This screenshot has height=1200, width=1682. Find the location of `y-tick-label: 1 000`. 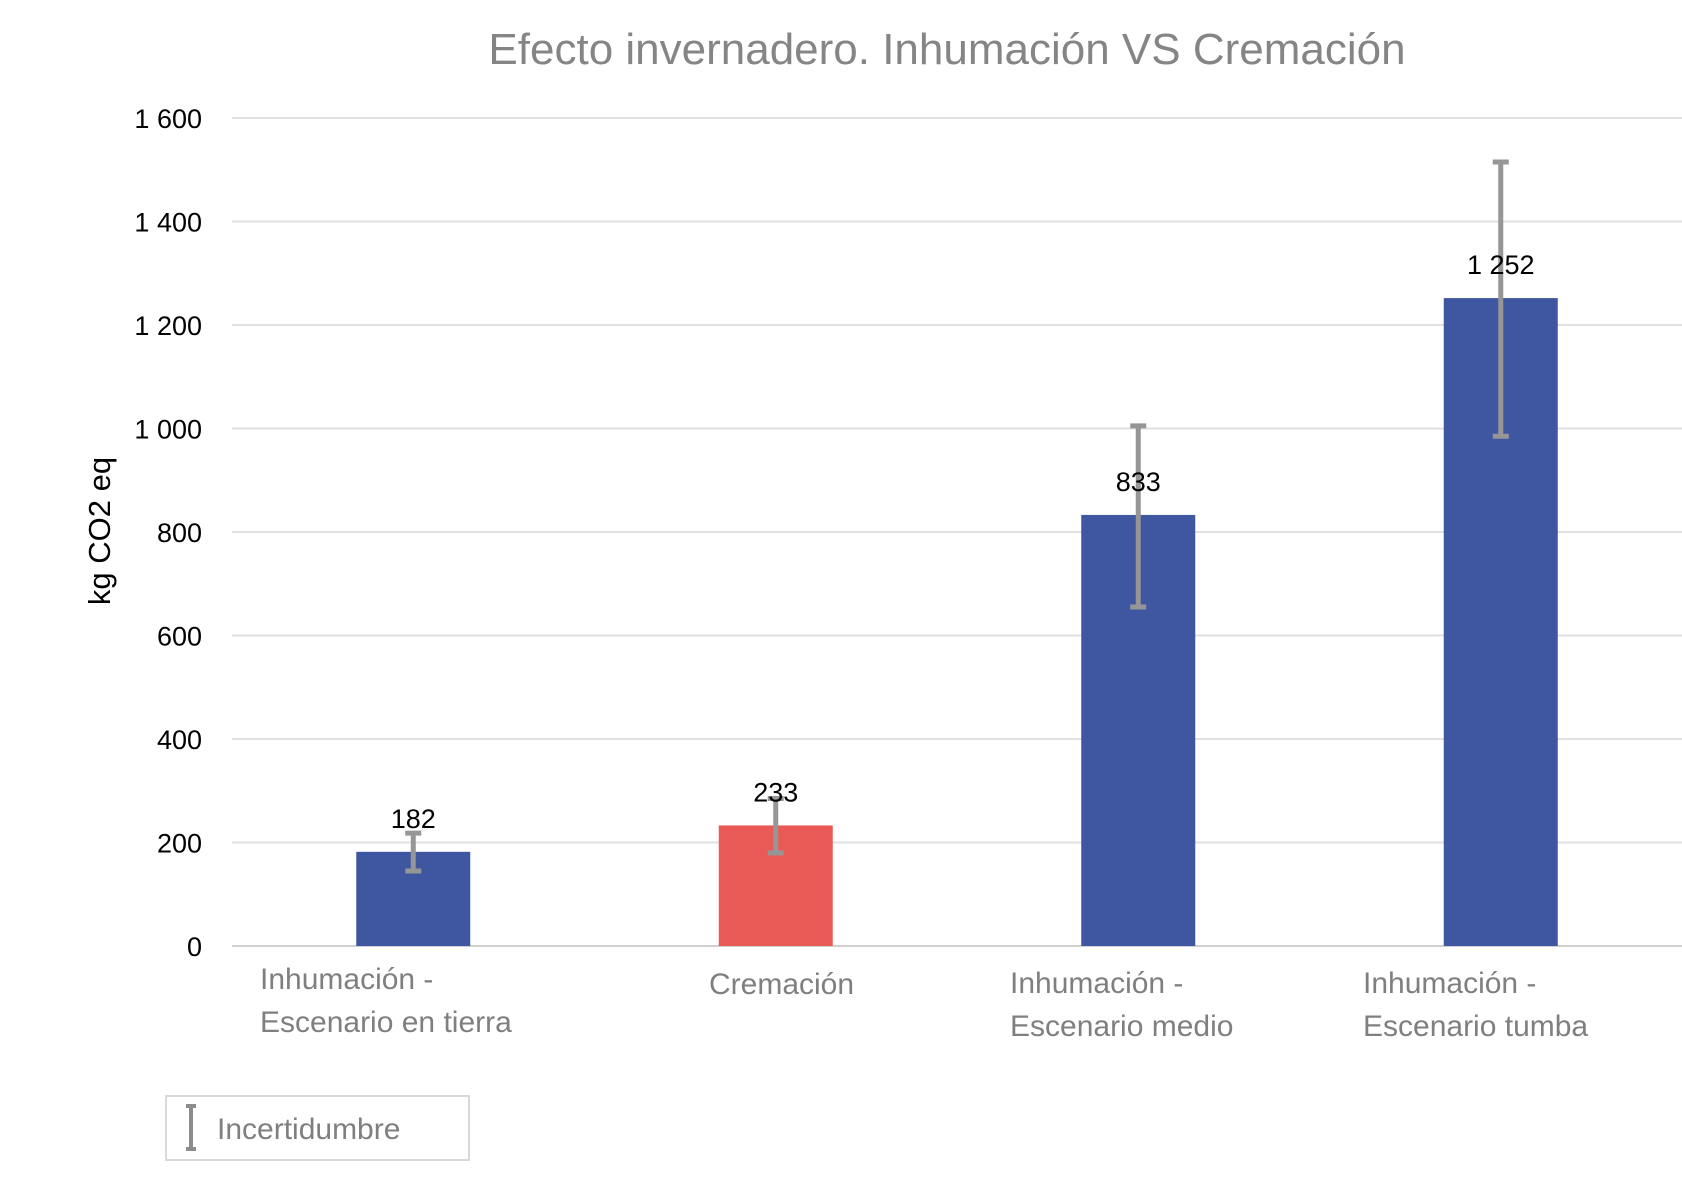

y-tick-label: 1 000 is located at coordinates (168, 430).